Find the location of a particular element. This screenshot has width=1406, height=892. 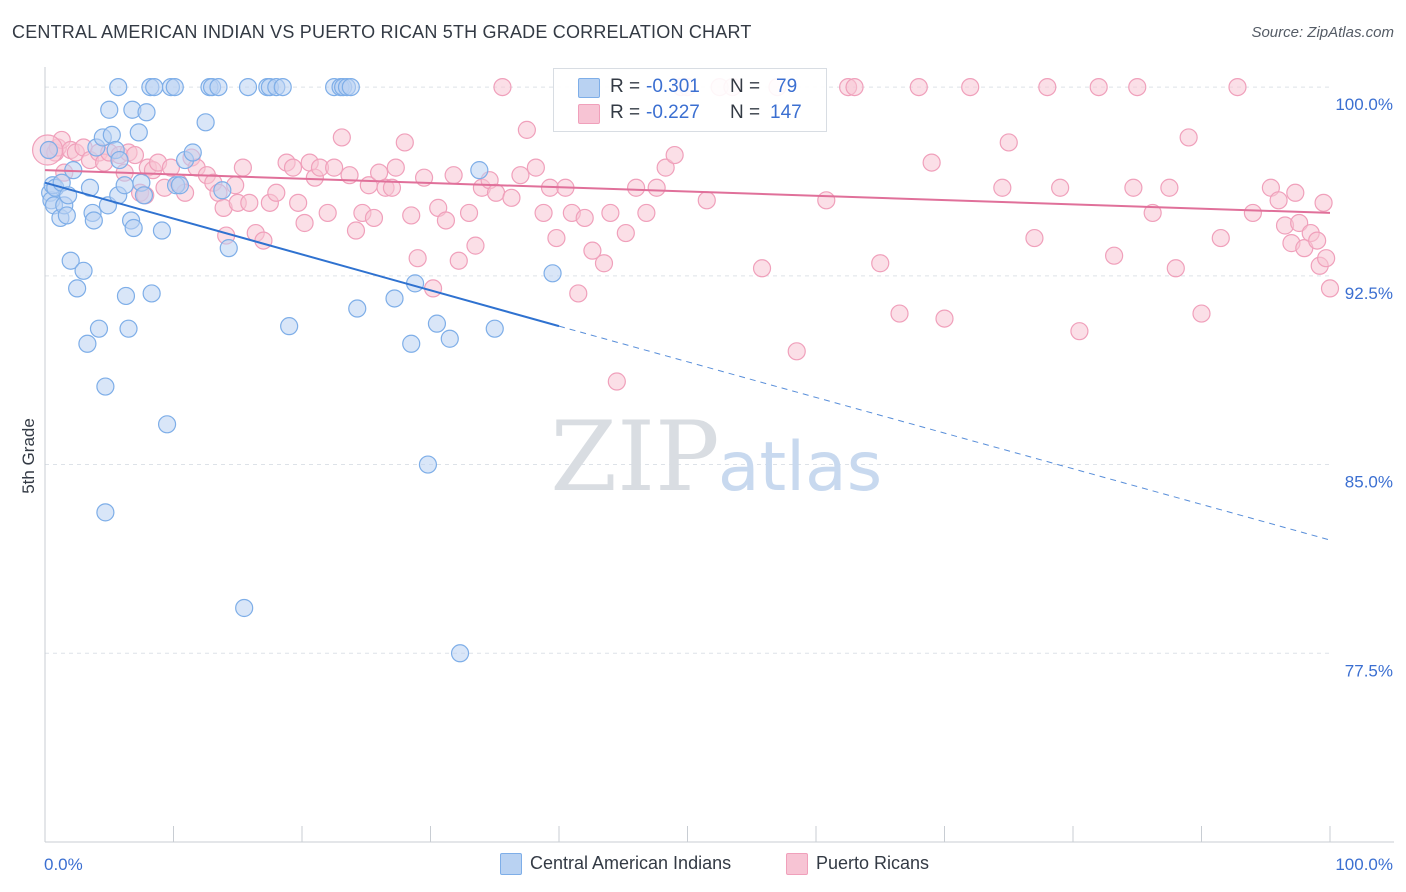

x-tick-labels: 0.0% 100.0% is located at coordinates (718, 864).